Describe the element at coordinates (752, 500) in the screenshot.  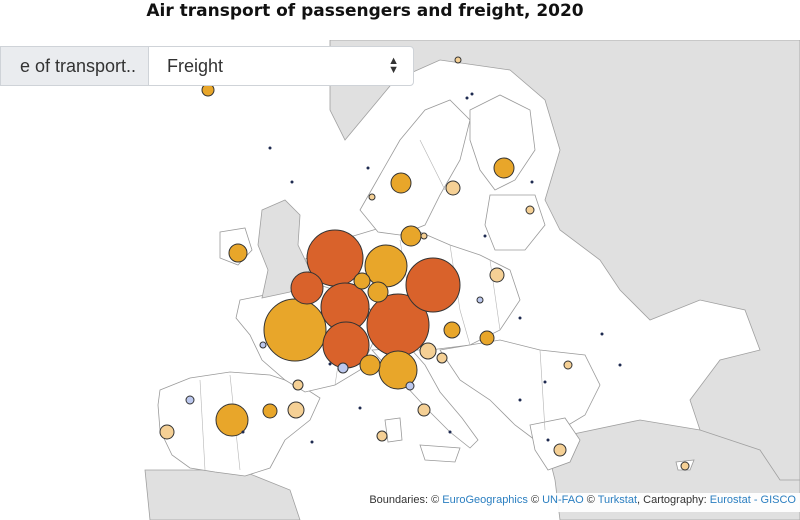
I see `eurostat-gisco-link: Eurostat - GISCO` at that location.